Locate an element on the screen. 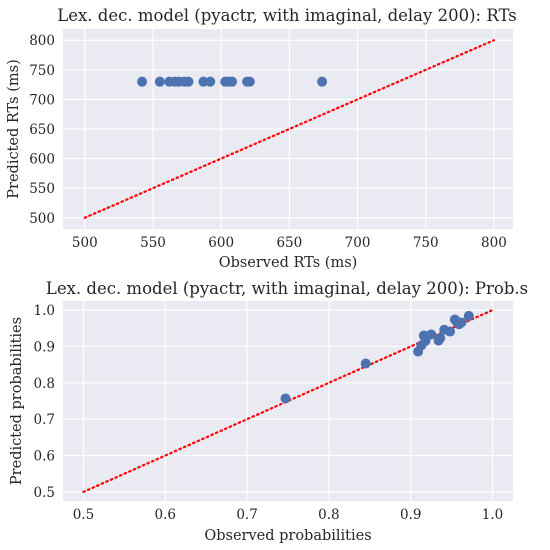 This screenshot has height=550, width=550. prob-y-tick-label: 0.7 is located at coordinates (44, 420).